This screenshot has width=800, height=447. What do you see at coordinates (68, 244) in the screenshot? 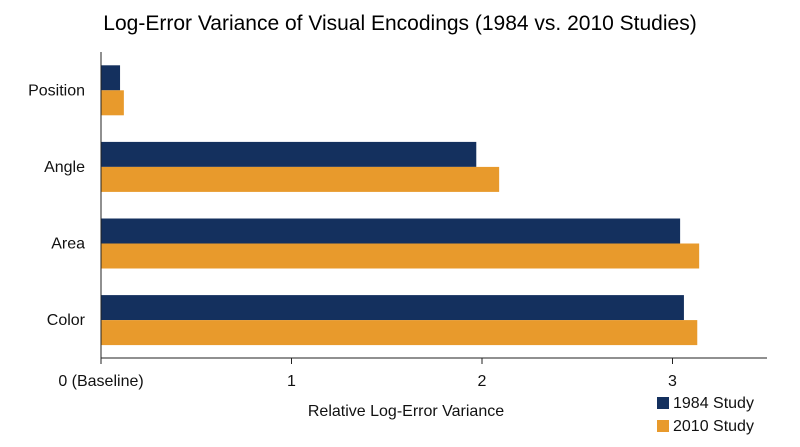
I see `category-label-area: Area` at bounding box center [68, 244].